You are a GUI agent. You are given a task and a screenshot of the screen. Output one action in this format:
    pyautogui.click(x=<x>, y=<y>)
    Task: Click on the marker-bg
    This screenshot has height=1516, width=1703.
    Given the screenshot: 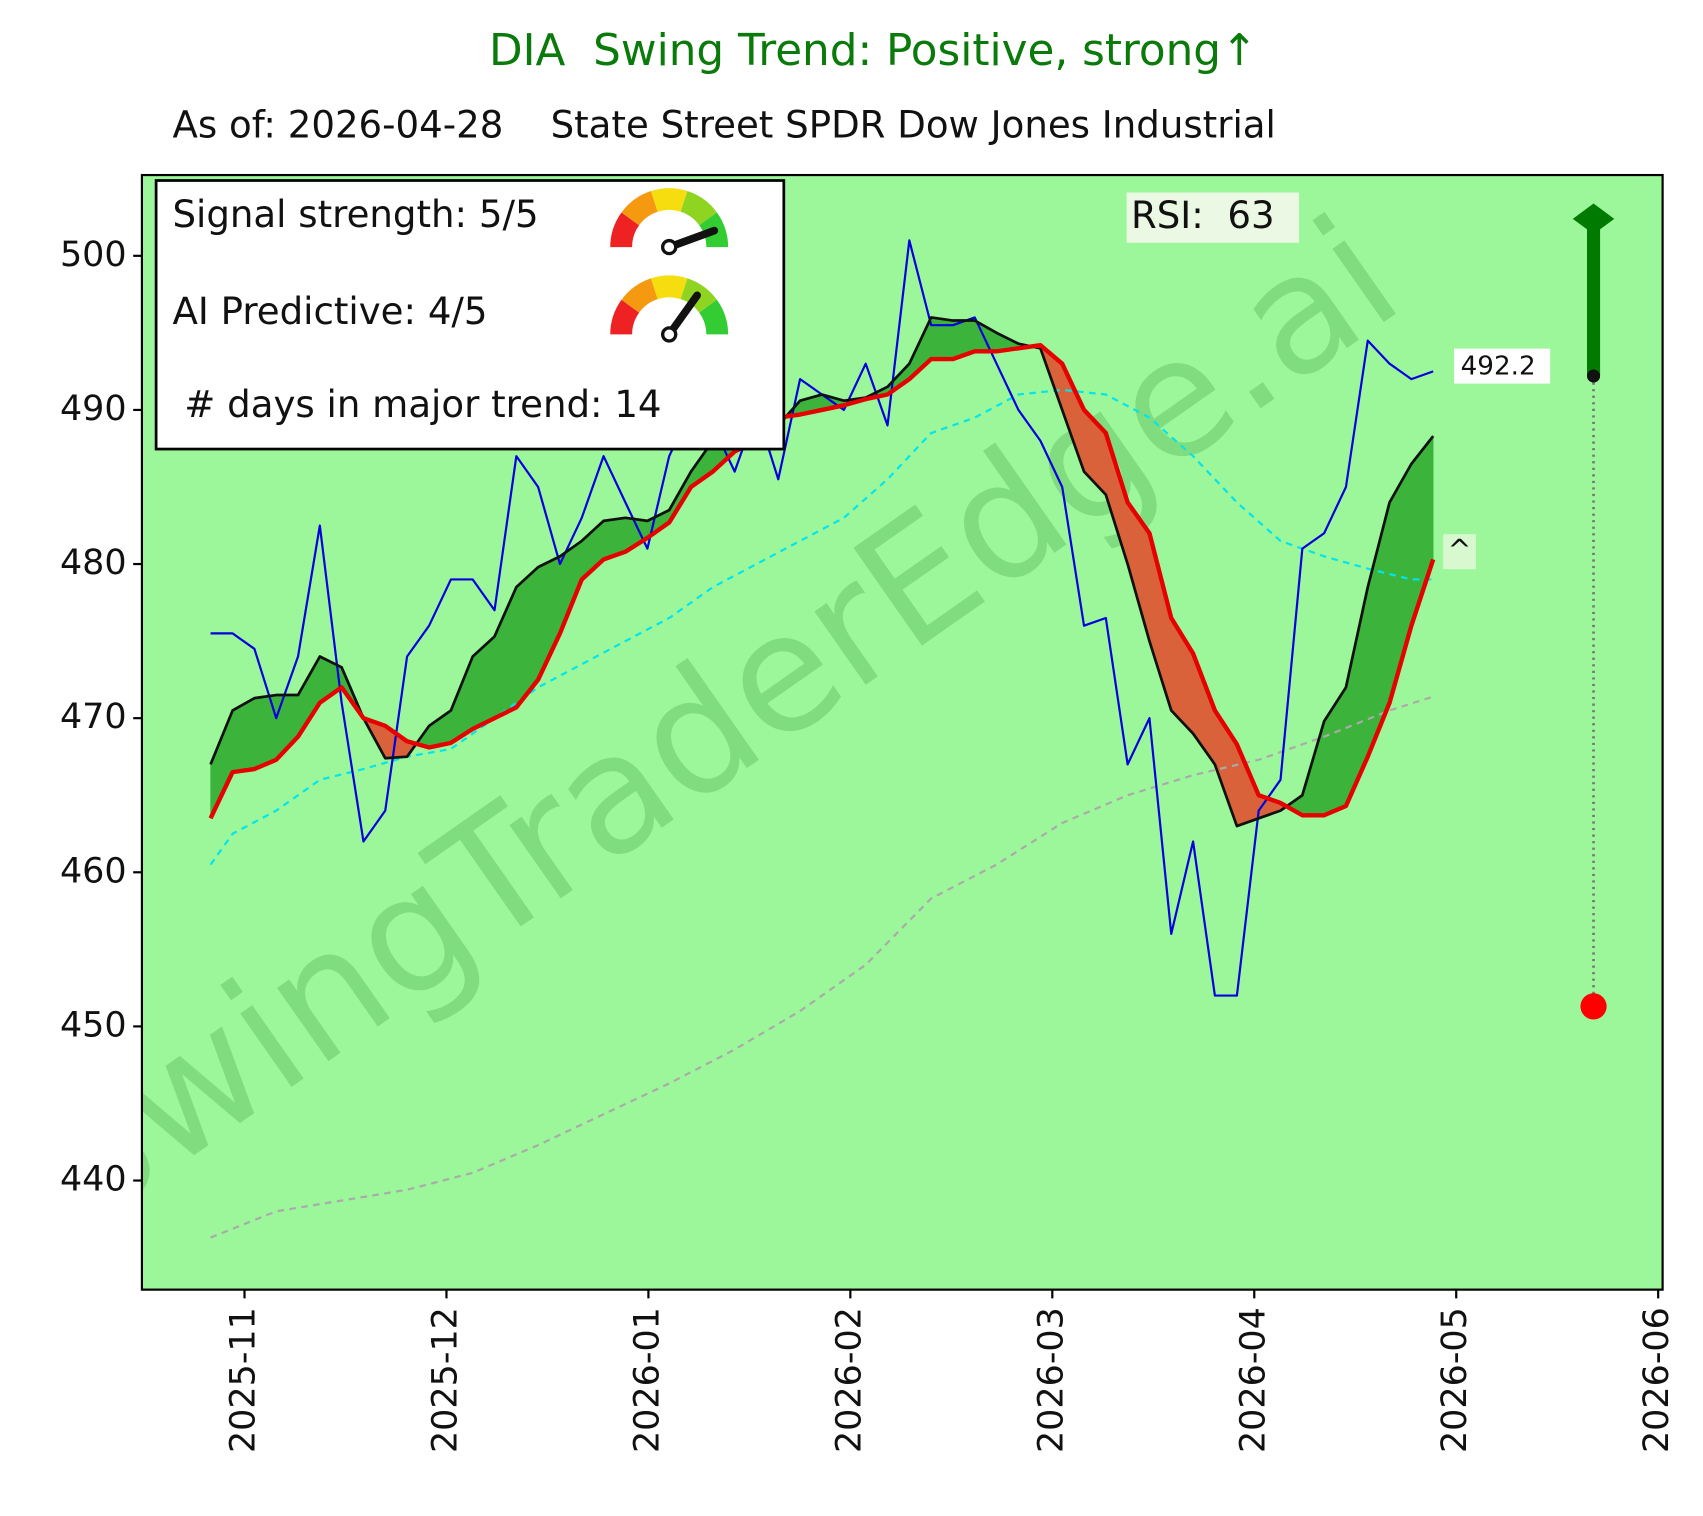 What is the action you would take?
    pyautogui.click(x=1459, y=552)
    